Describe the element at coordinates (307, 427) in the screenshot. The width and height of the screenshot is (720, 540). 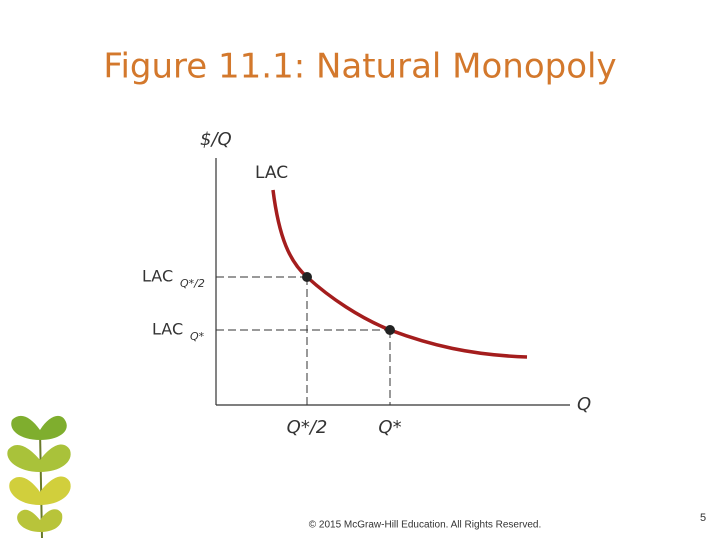
I see `x-label: Q*/2` at that location.